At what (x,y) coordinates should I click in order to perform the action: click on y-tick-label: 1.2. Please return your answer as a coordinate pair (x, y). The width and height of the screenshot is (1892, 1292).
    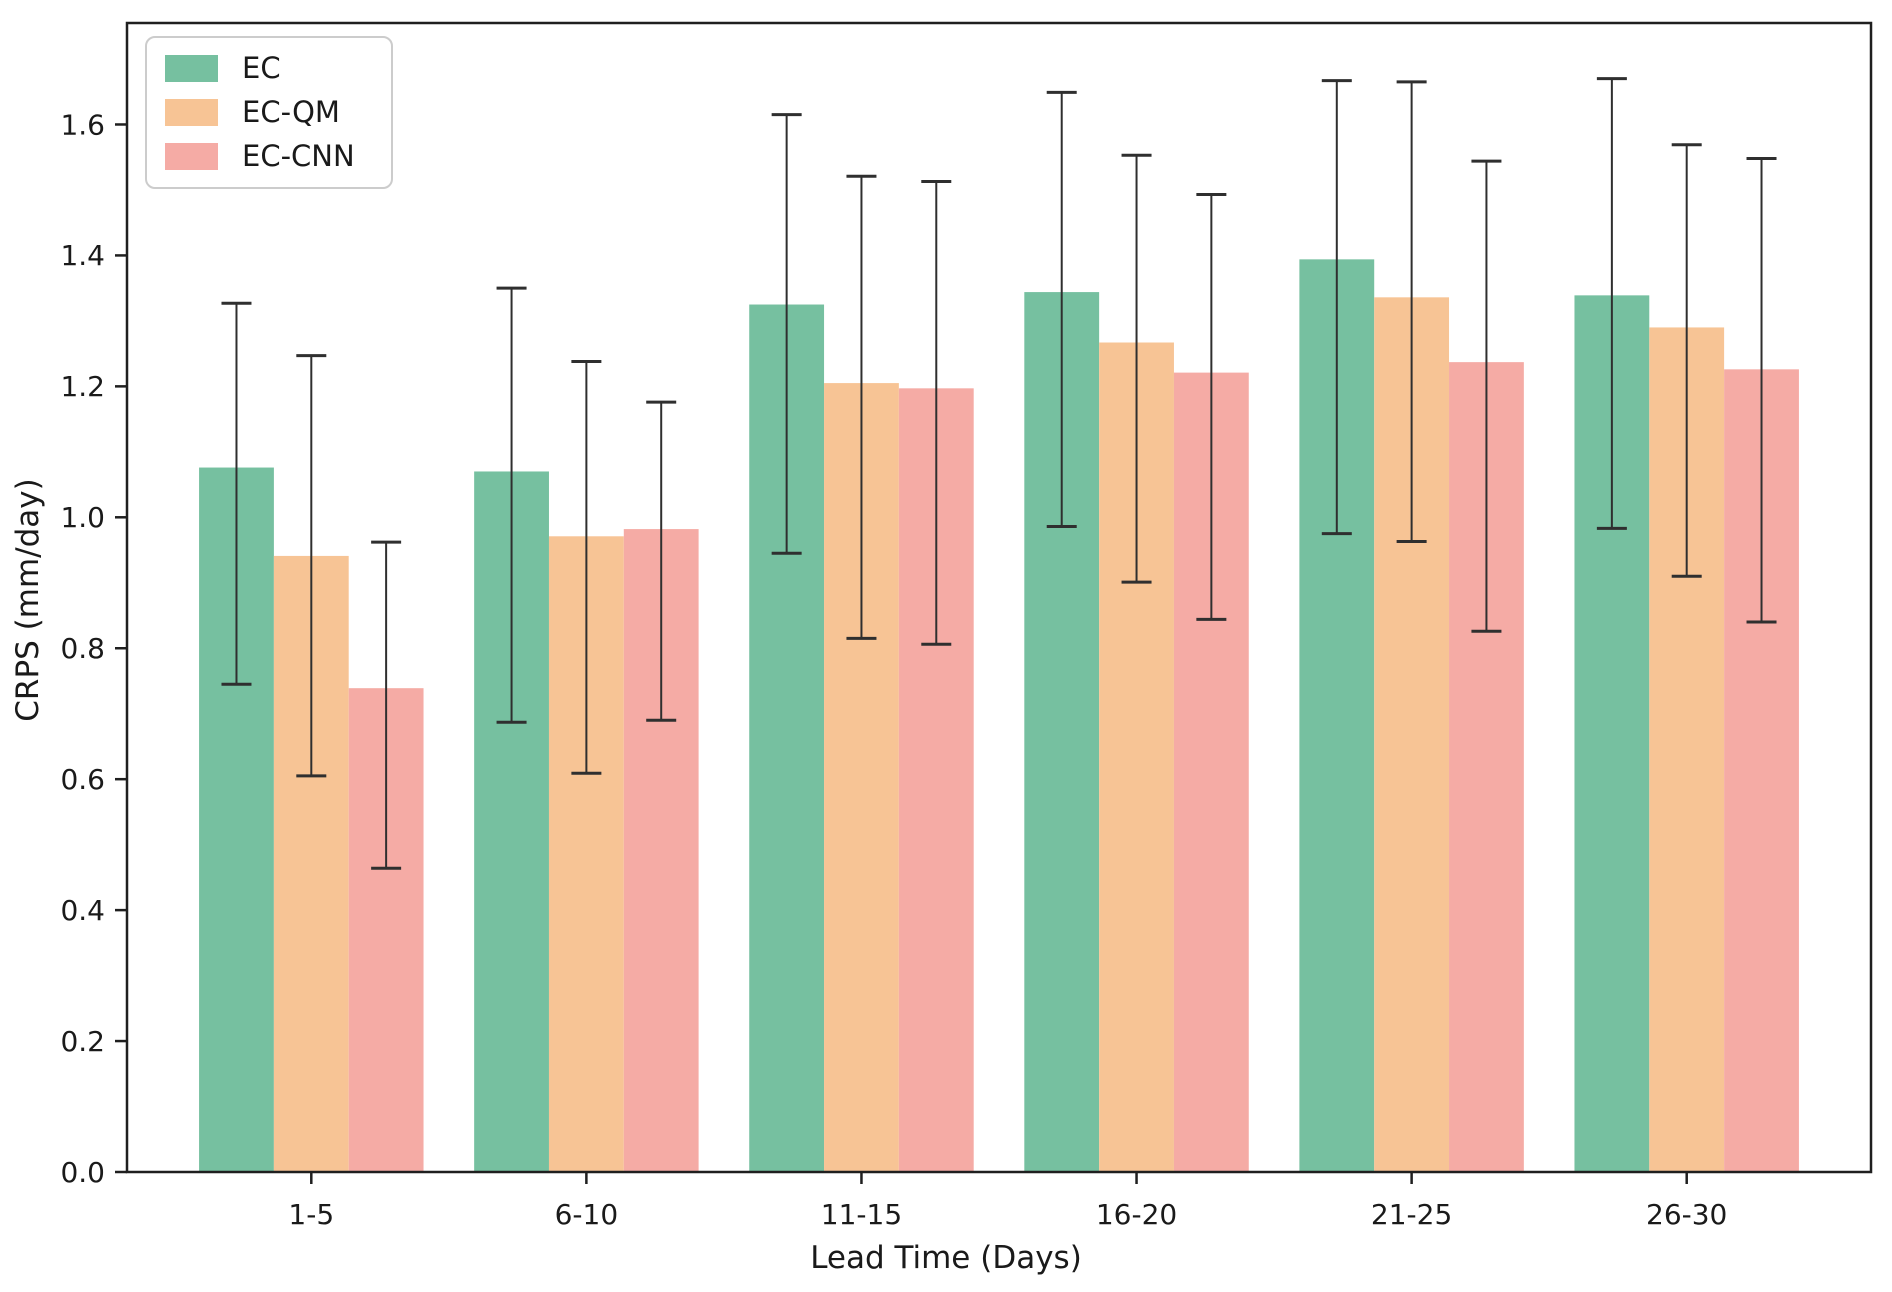
    Looking at the image, I should click on (82, 386).